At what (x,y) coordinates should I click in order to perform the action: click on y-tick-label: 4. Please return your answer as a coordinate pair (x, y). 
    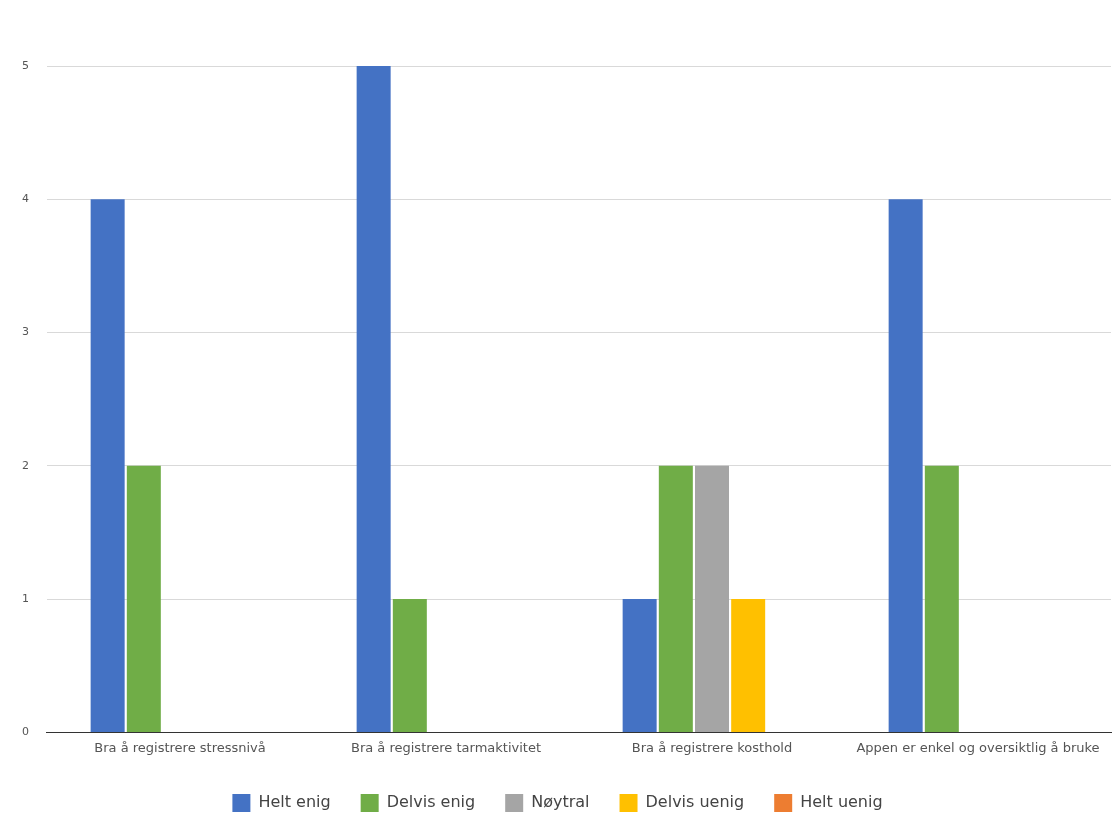
    Looking at the image, I should click on (25, 199).